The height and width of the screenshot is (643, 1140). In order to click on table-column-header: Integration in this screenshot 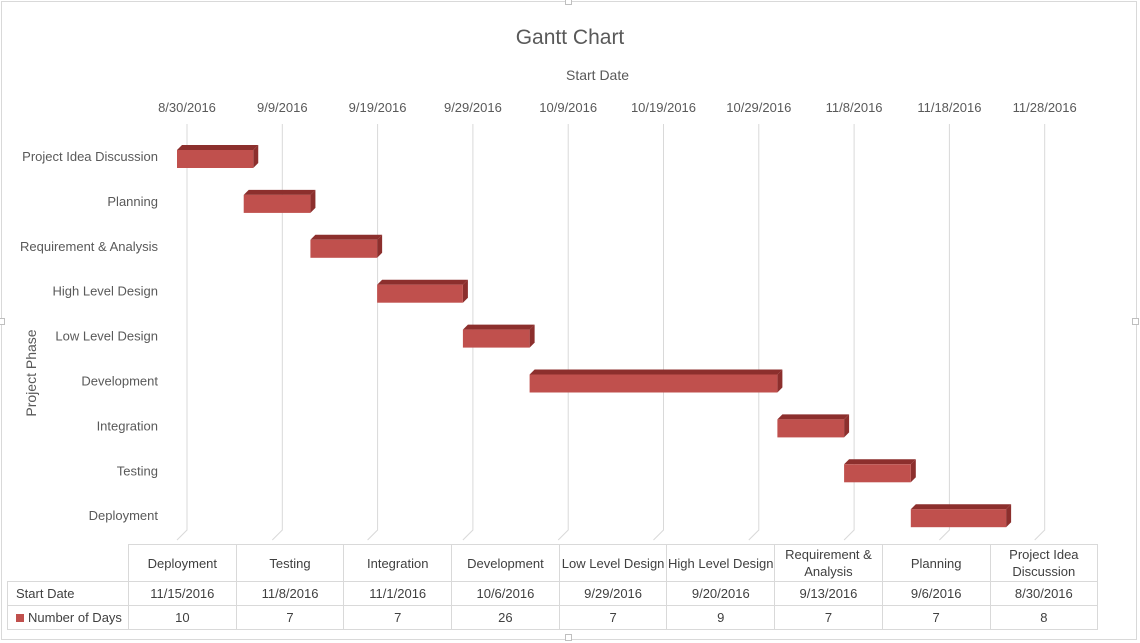, I will do `click(398, 563)`.